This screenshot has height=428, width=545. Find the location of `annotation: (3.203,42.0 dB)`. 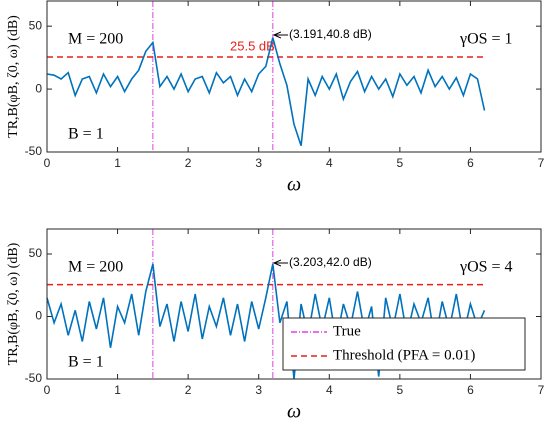

annotation: (3.203,42.0 dB) is located at coordinates (330, 262).